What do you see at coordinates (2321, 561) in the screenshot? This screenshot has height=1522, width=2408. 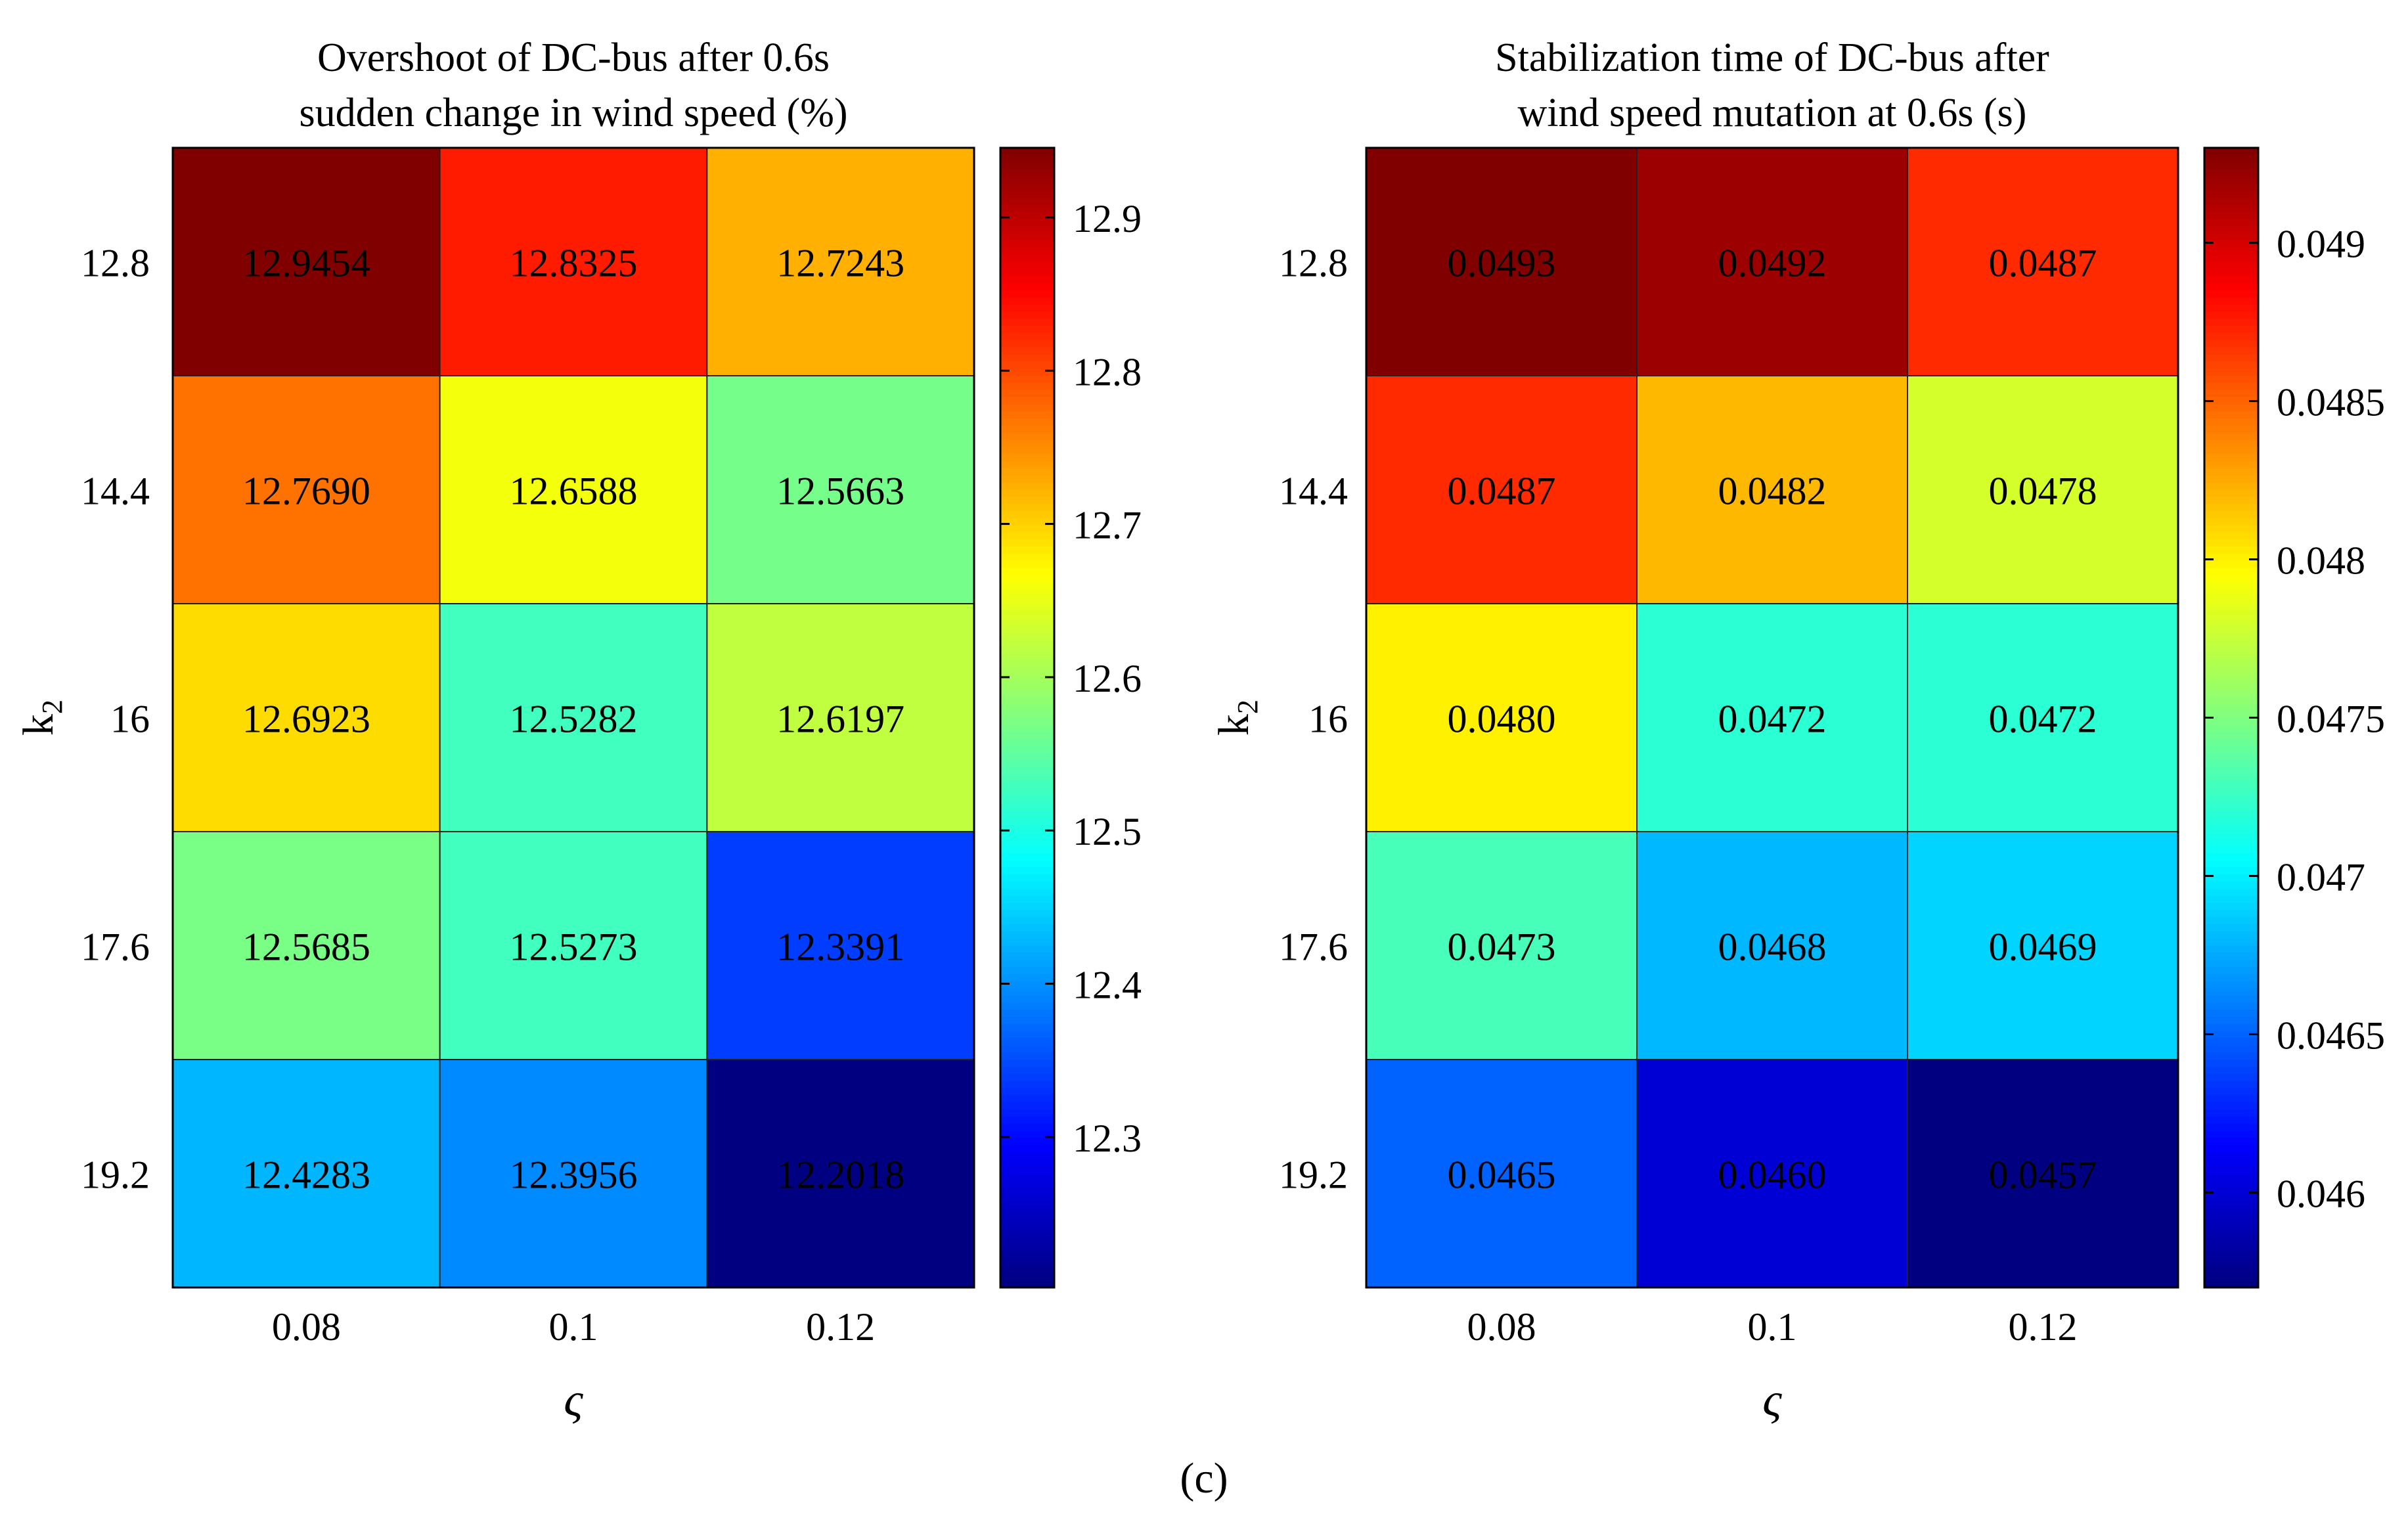 I see `colorbar-tick-label: 0.048` at bounding box center [2321, 561].